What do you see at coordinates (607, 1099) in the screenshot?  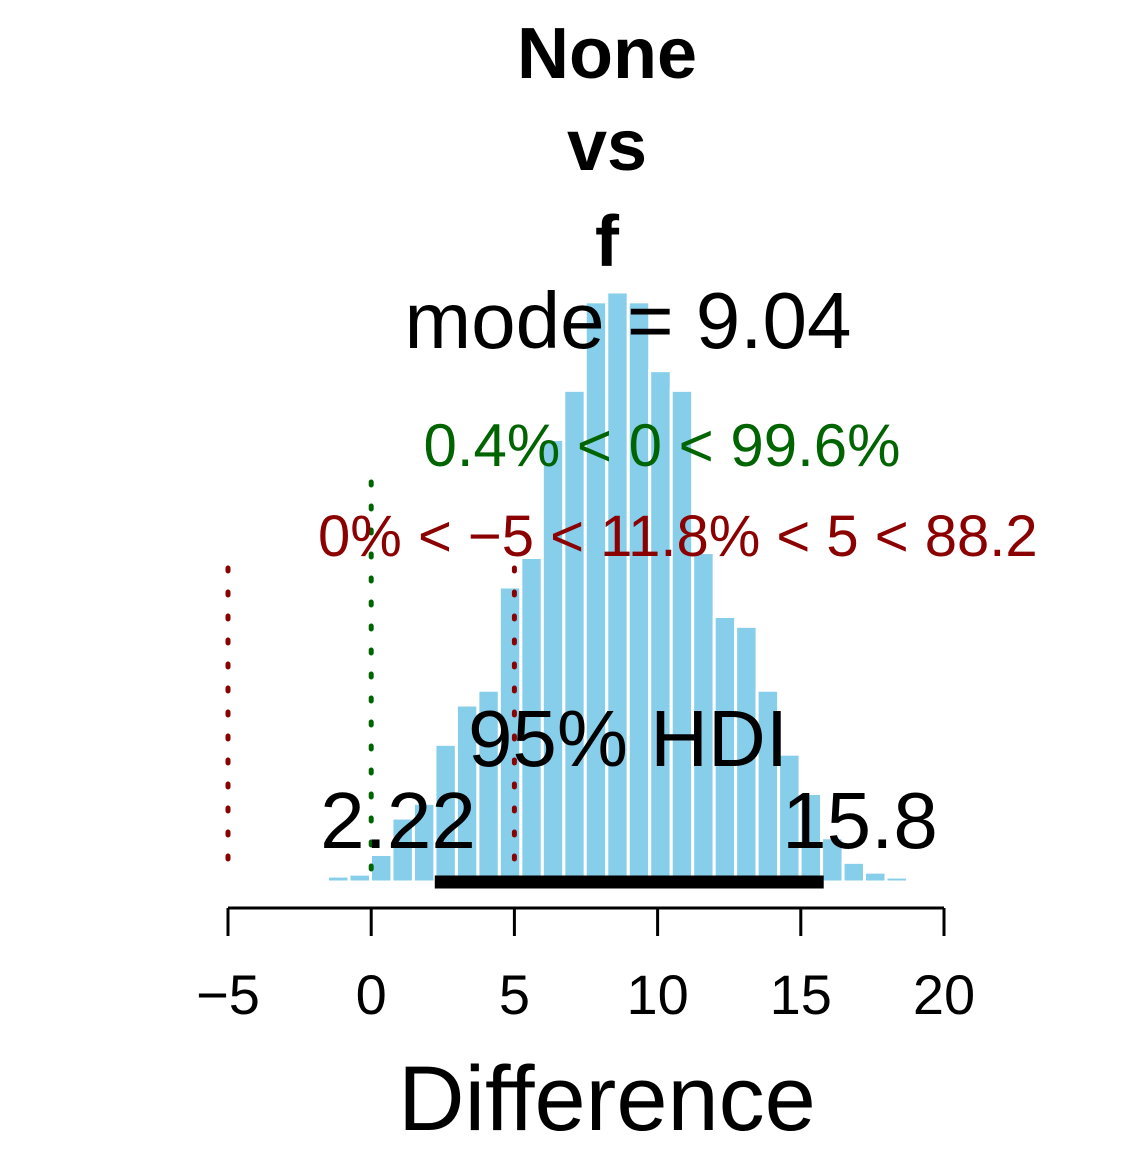 I see `x-axis-label: Difference` at bounding box center [607, 1099].